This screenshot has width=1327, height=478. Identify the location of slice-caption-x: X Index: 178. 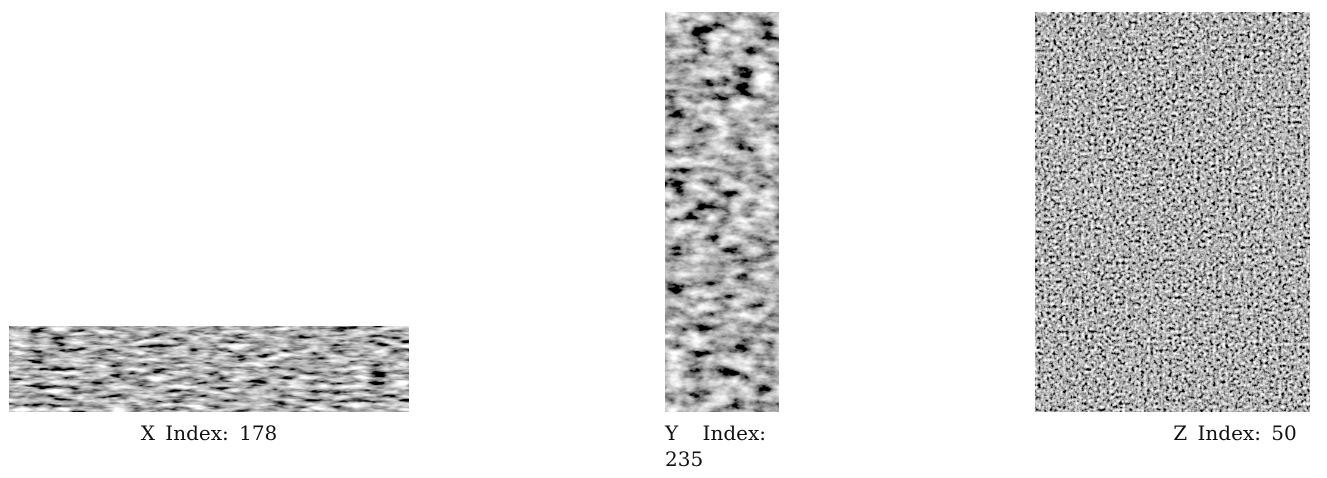
(209, 433).